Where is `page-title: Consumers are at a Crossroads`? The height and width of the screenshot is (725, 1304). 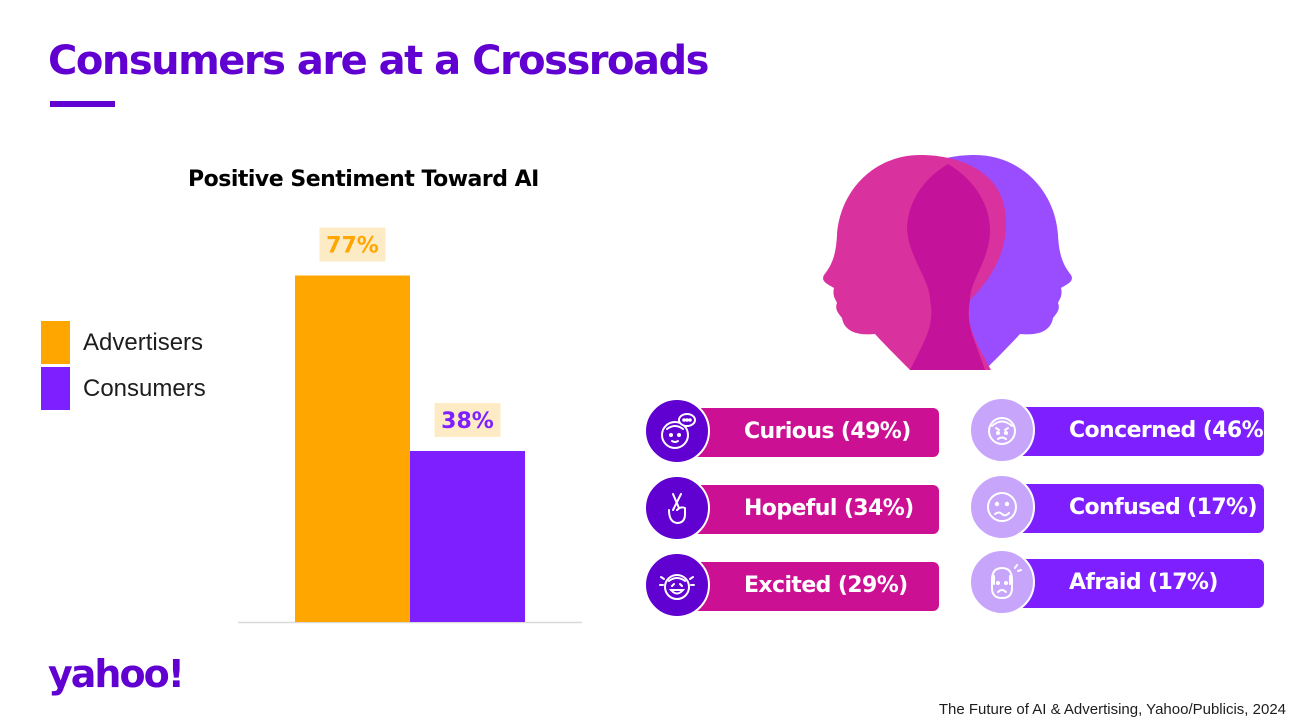 page-title: Consumers are at a Crossroads is located at coordinates (378, 61).